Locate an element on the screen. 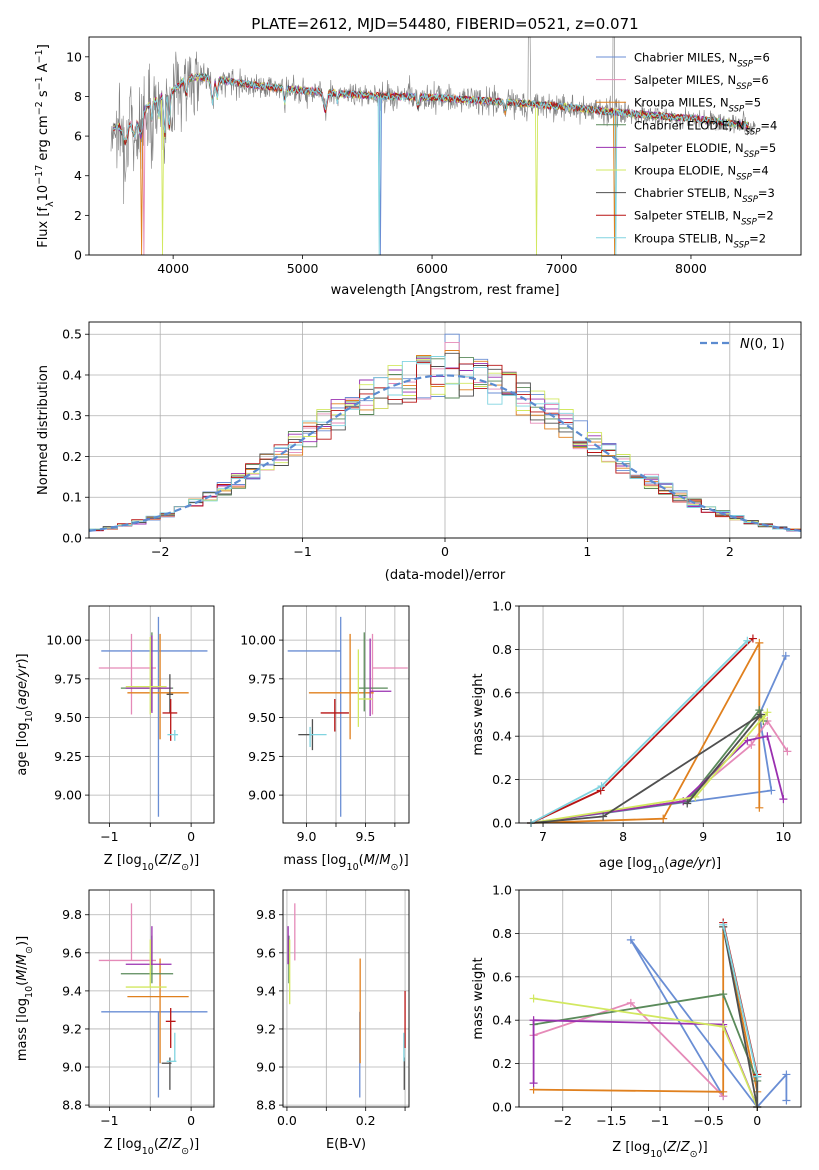 This screenshot has height=1170, width=819. y-axis-label: Normed distribution is located at coordinates (43, 430).